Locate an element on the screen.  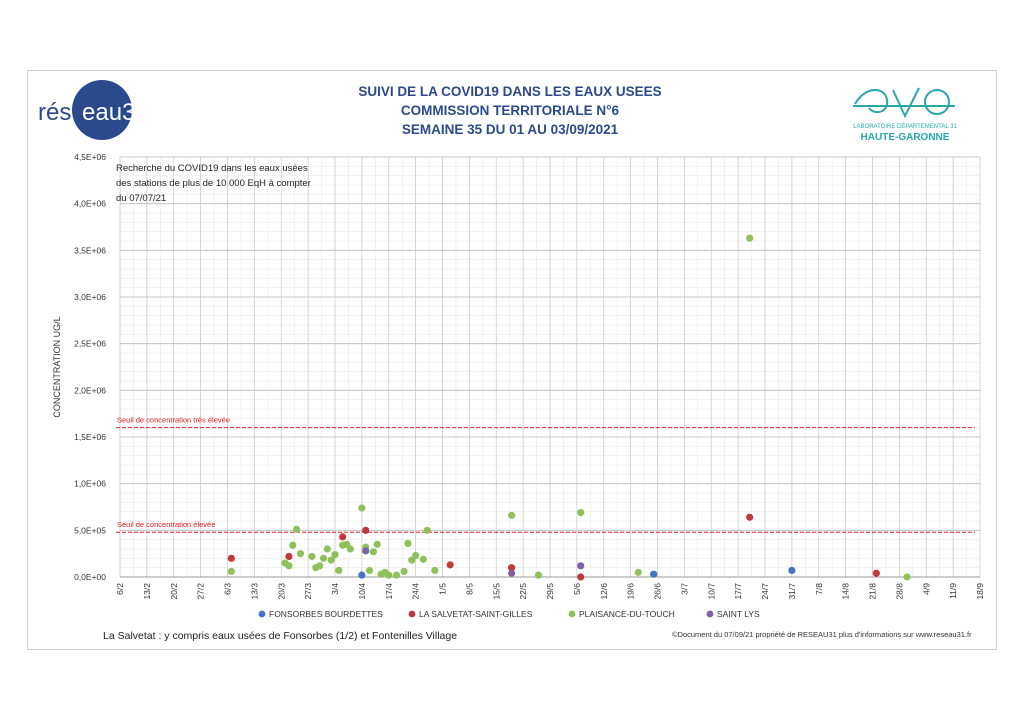
x-tick-label: 5/6 is located at coordinates (577, 589).